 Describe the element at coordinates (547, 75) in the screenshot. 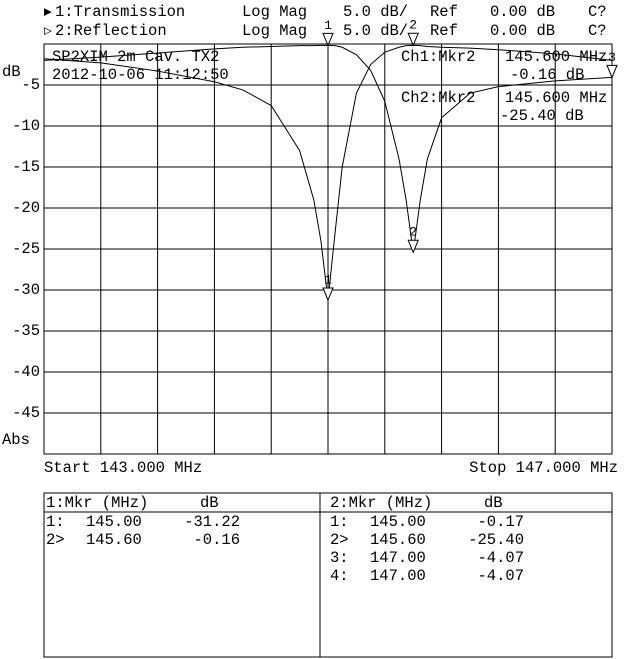

I see `annotation: -0.16 dB` at that location.